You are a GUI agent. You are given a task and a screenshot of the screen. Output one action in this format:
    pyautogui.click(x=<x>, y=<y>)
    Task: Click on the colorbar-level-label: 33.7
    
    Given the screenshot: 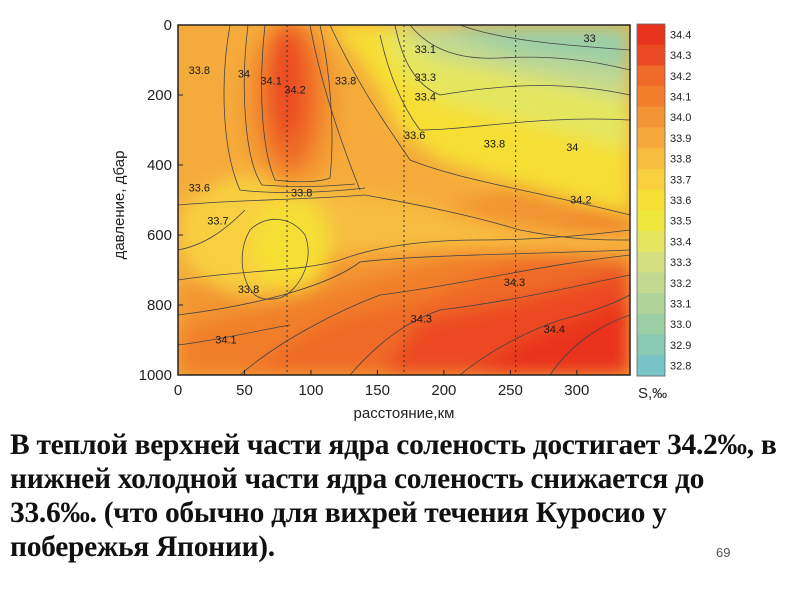 What is the action you would take?
    pyautogui.click(x=680, y=180)
    